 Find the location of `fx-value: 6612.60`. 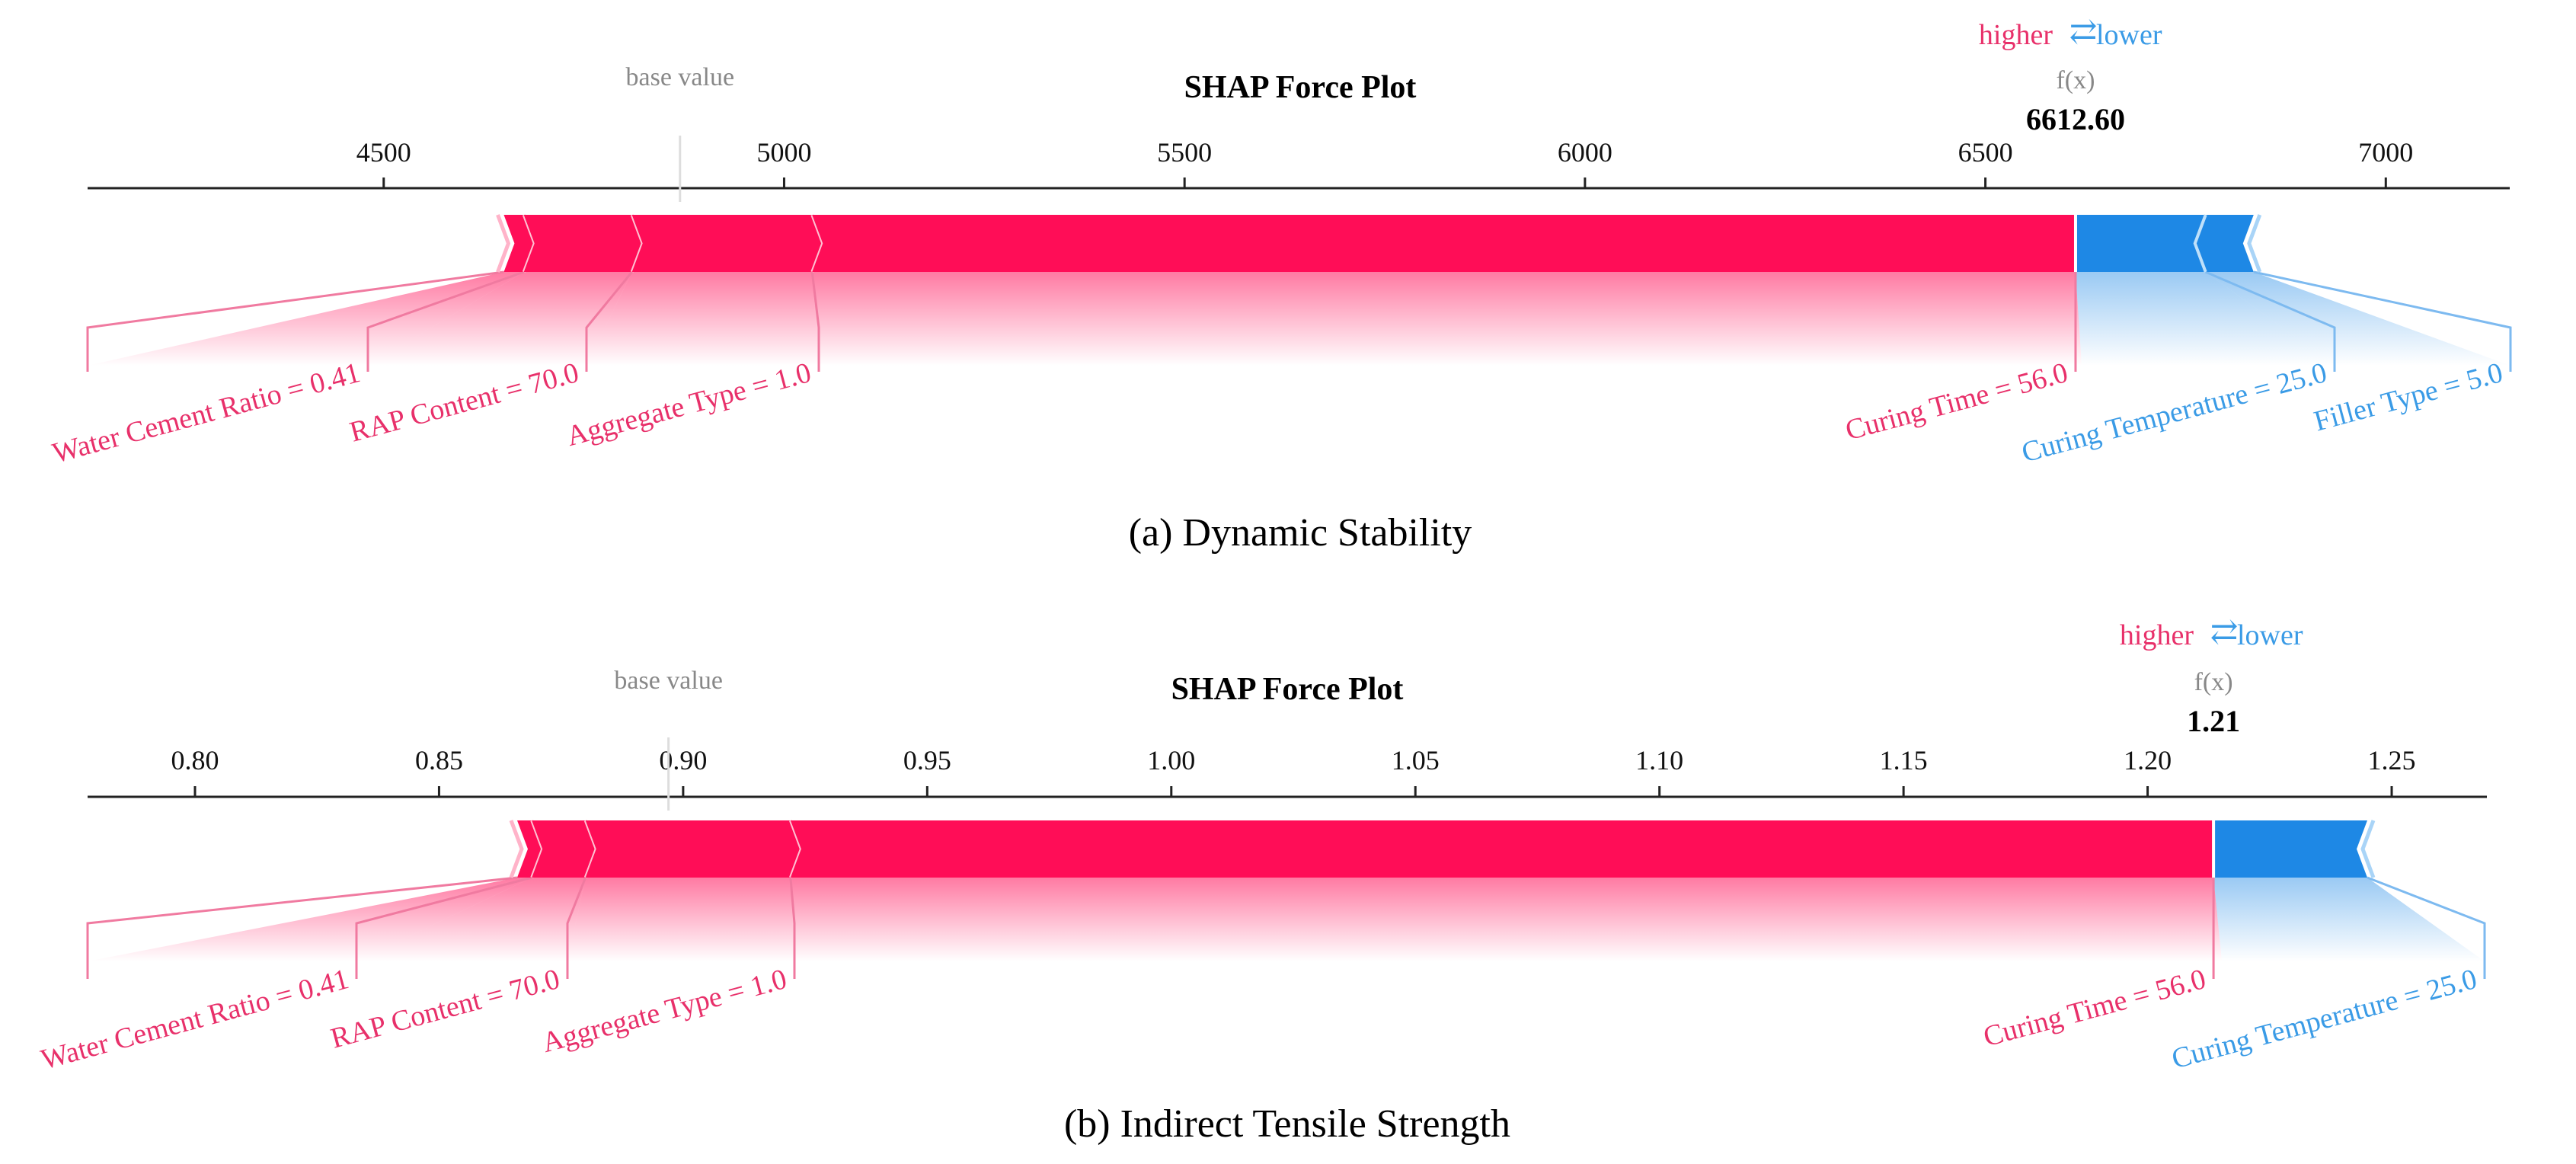

fx-value: 6612.60 is located at coordinates (2076, 119).